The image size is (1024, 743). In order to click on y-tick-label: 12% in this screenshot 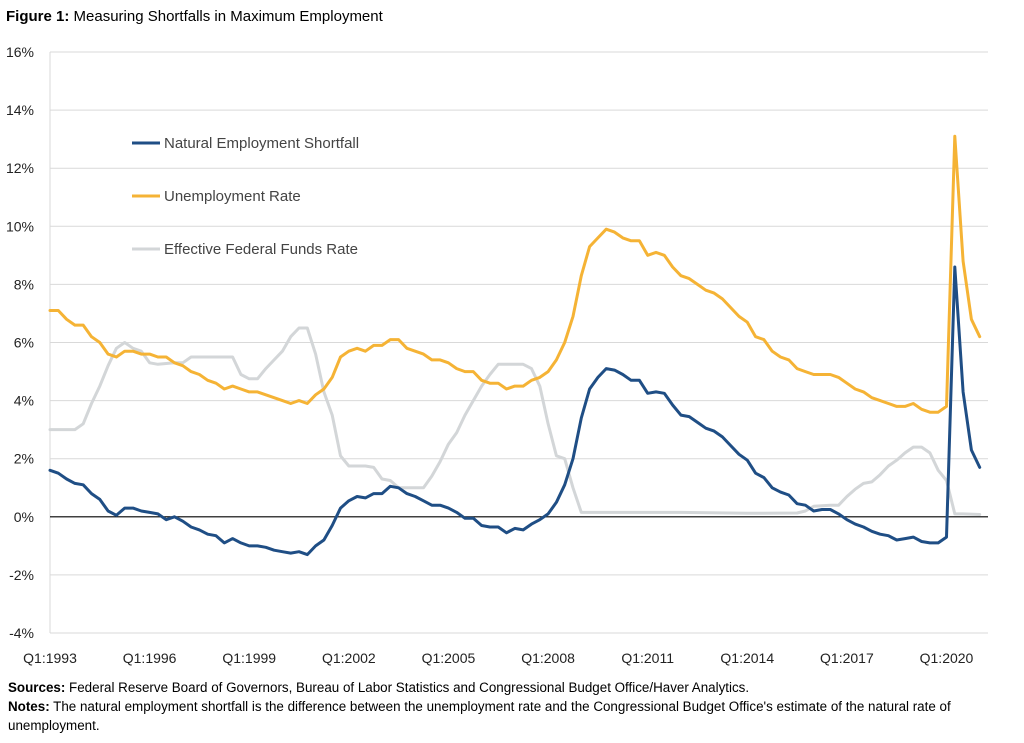, I will do `click(20, 168)`.